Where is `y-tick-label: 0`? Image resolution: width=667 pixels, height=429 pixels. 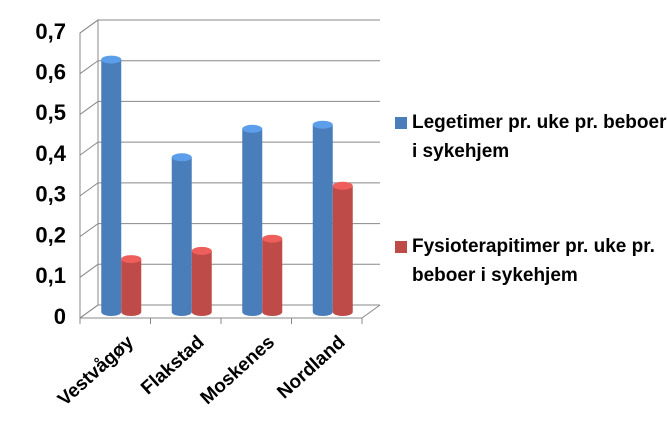
y-tick-label: 0 is located at coordinates (60, 316).